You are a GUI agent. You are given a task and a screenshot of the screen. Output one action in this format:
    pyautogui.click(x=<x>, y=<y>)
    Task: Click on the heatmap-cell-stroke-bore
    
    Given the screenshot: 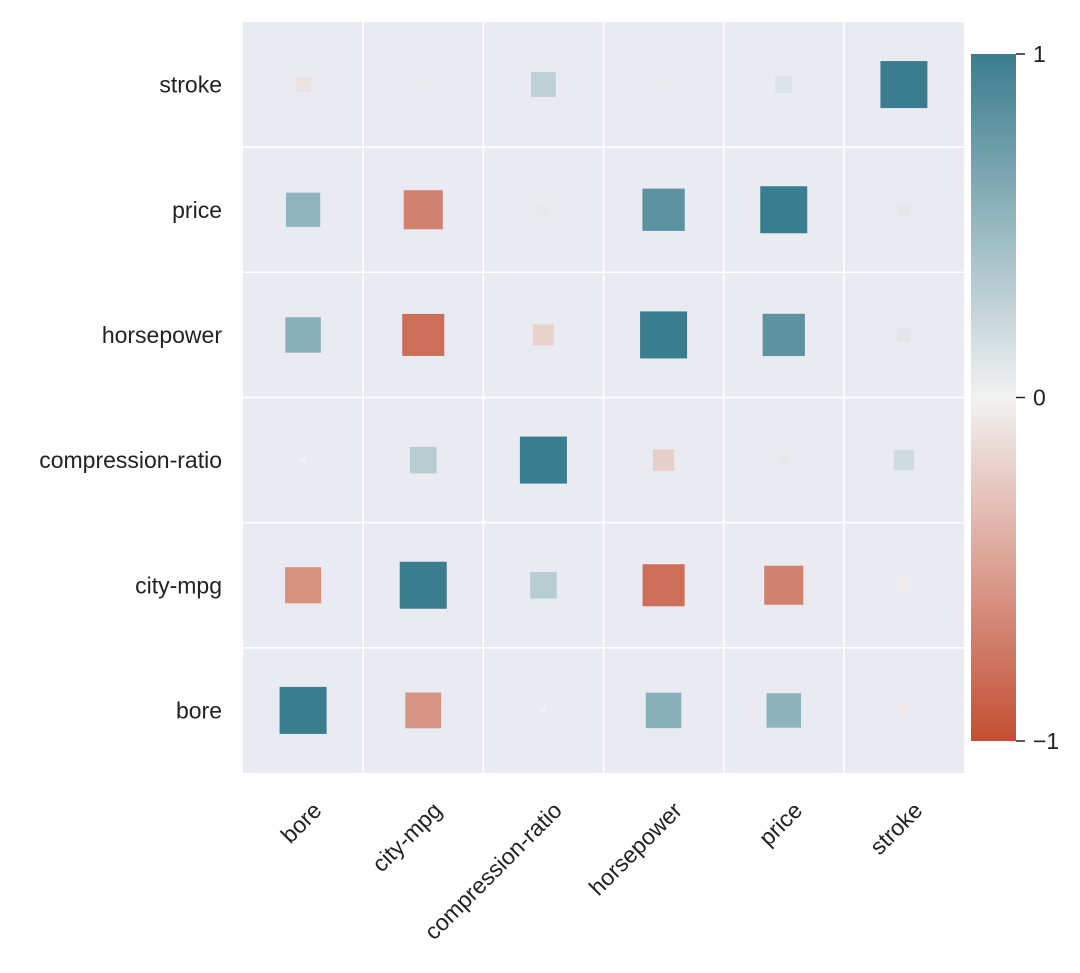 What is the action you would take?
    pyautogui.click(x=303, y=85)
    